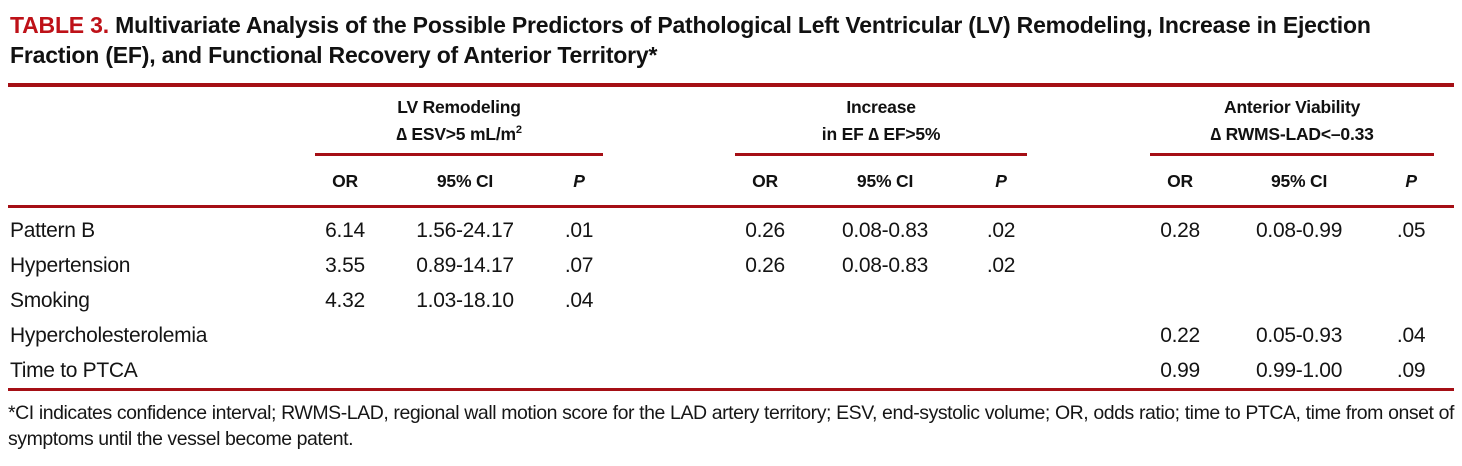 The image size is (1462, 466). Describe the element at coordinates (1180, 181) in the screenshot. I see `col-header-or-3: OR` at that location.